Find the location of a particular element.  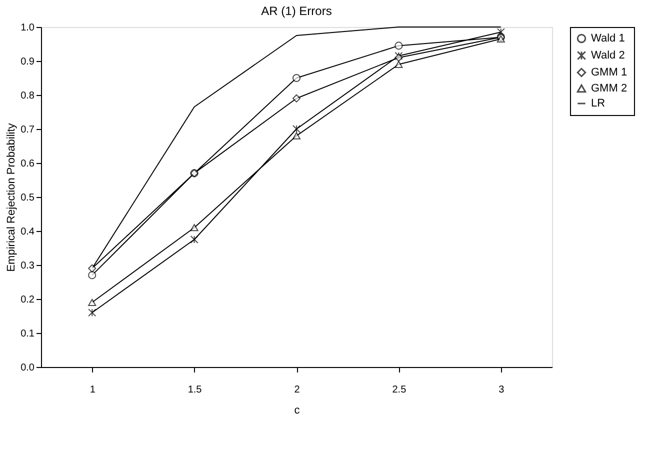

x-tick-label: 2 is located at coordinates (297, 390).